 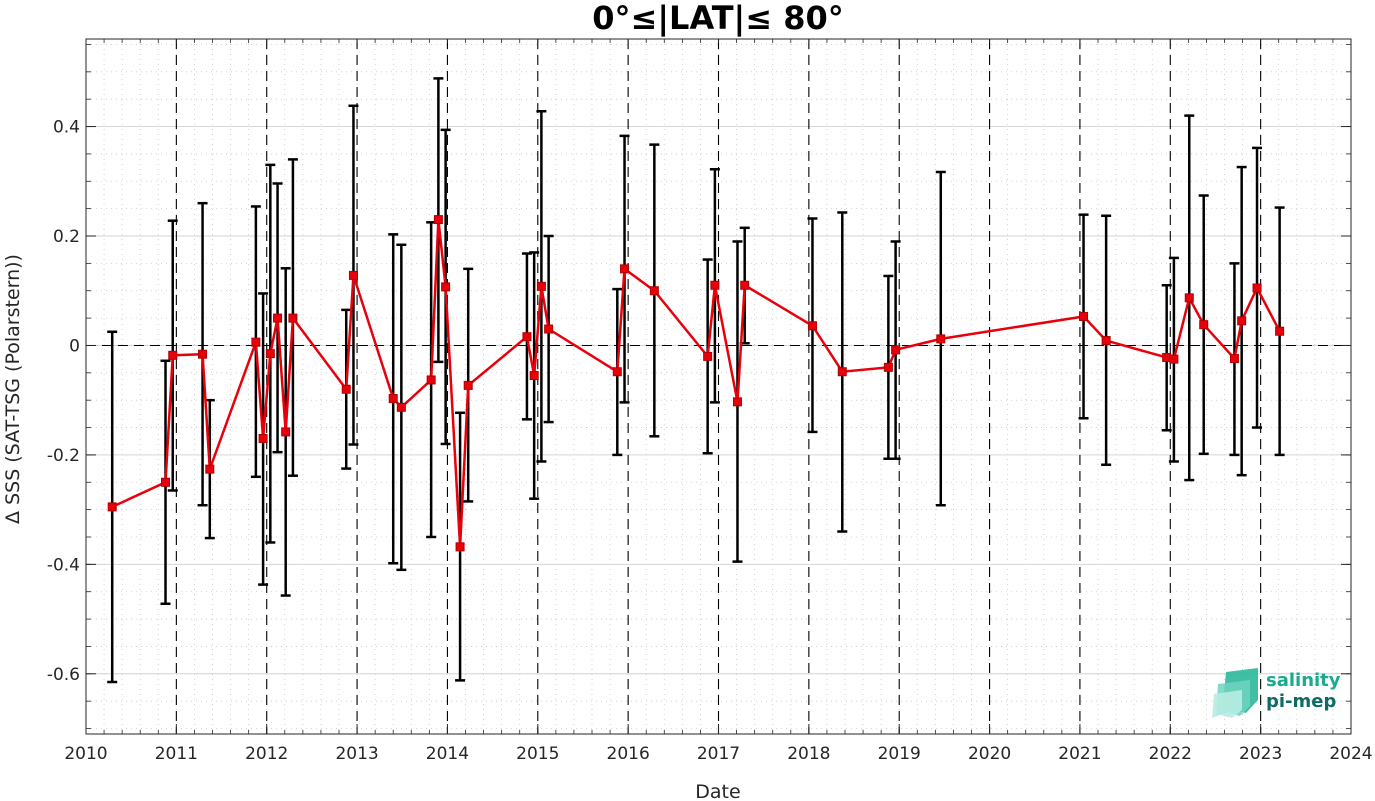 I want to click on x-tick-label: 2022, so click(x=1170, y=754).